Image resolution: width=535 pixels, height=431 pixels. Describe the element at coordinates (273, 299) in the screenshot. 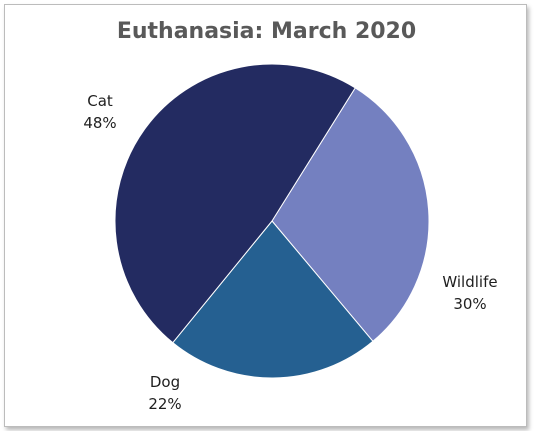

I see `pie-slice-dog` at that location.